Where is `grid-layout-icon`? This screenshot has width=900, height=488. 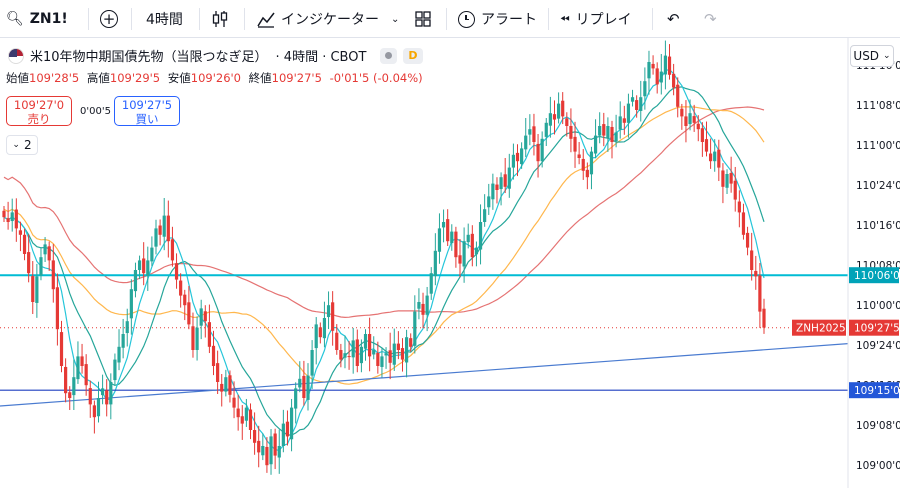
grid-layout-icon is located at coordinates (423, 19).